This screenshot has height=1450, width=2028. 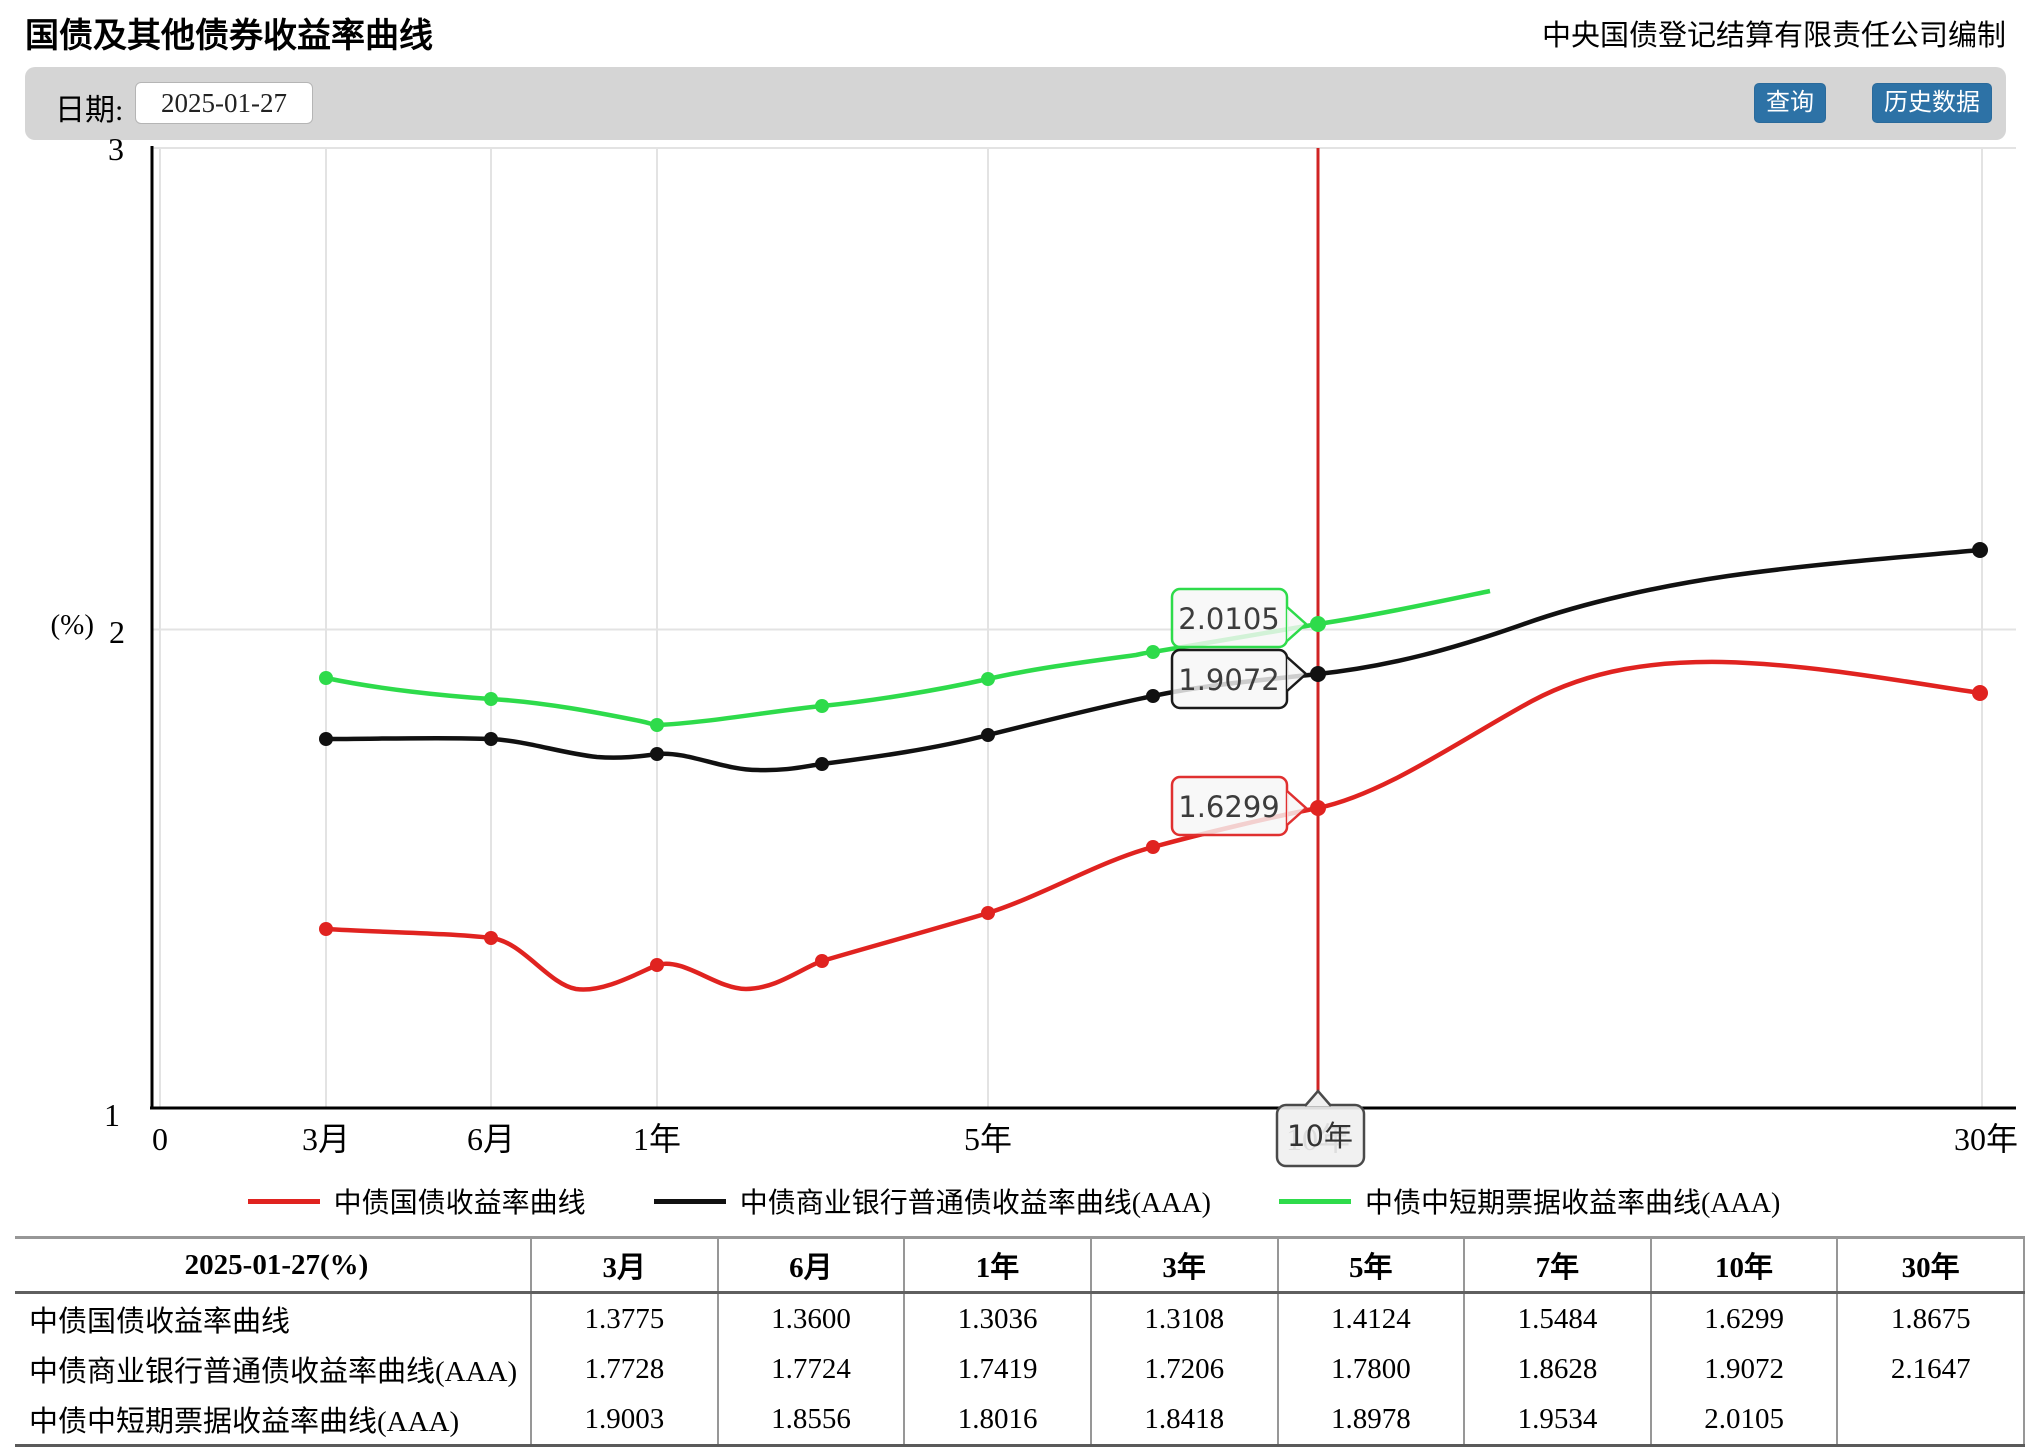 I want to click on tooltip-black: 1.9072, so click(x=1239, y=679).